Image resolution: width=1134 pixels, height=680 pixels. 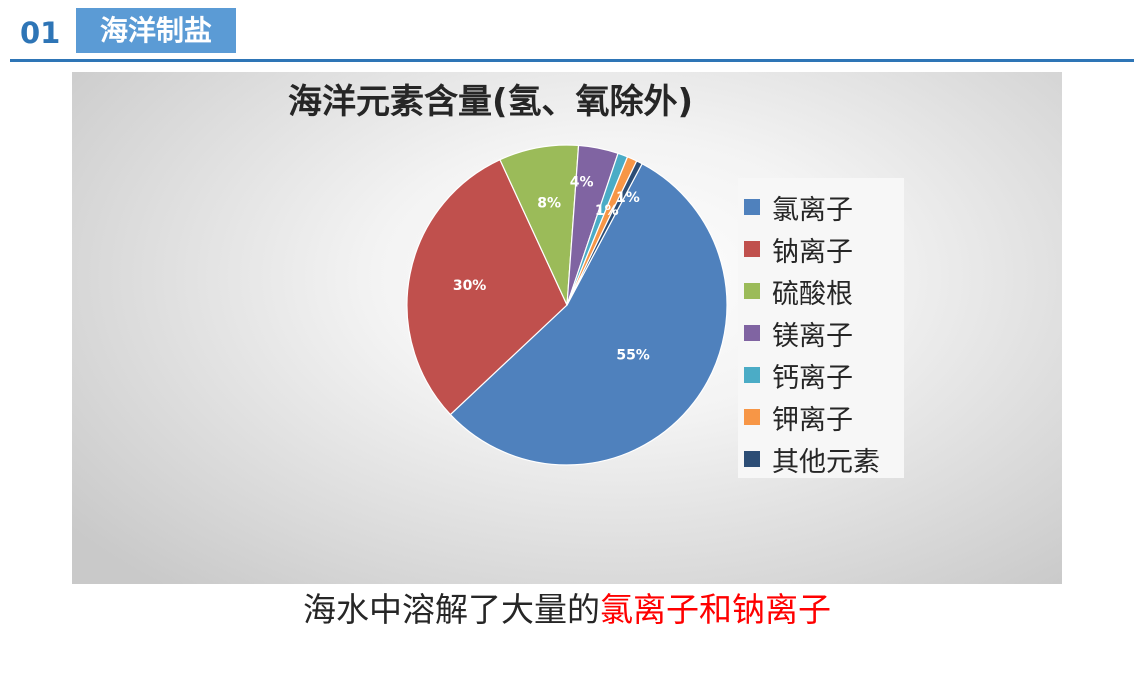 I want to click on slice-label-3: 4%, so click(x=582, y=183).